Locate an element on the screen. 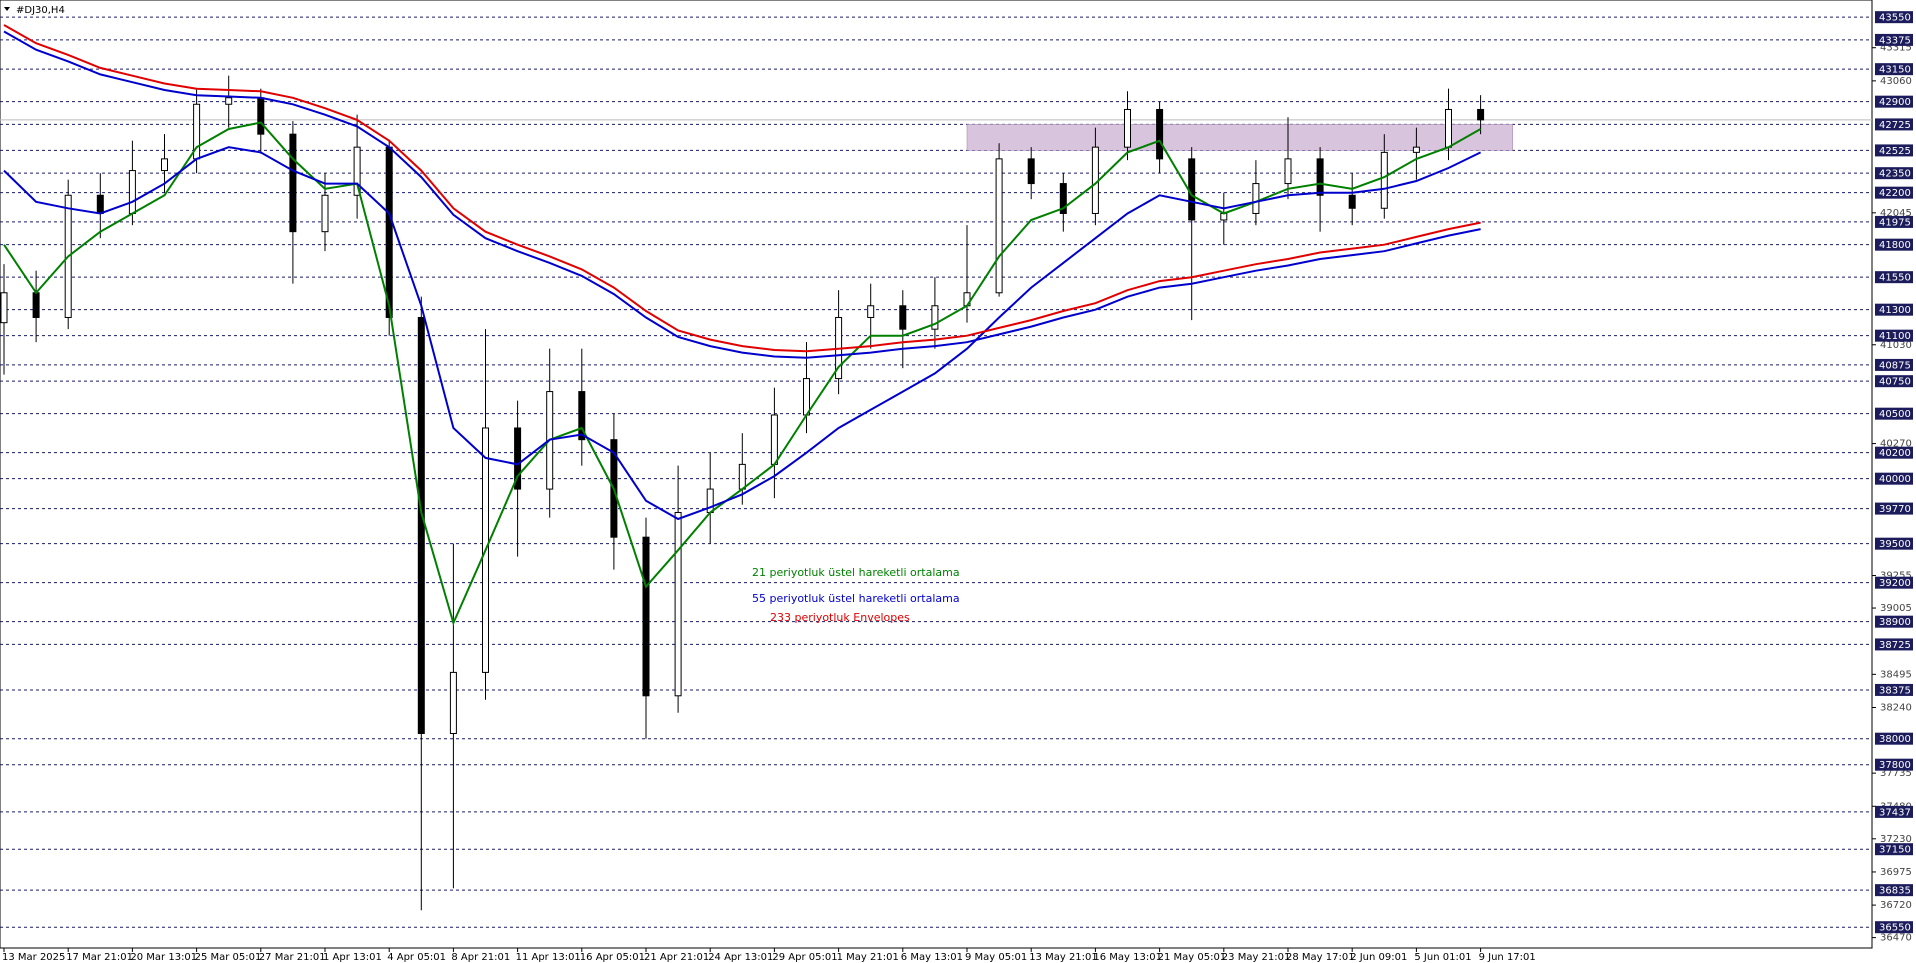 This screenshot has height=963, width=1916. level-label: 43150 is located at coordinates (1895, 70).